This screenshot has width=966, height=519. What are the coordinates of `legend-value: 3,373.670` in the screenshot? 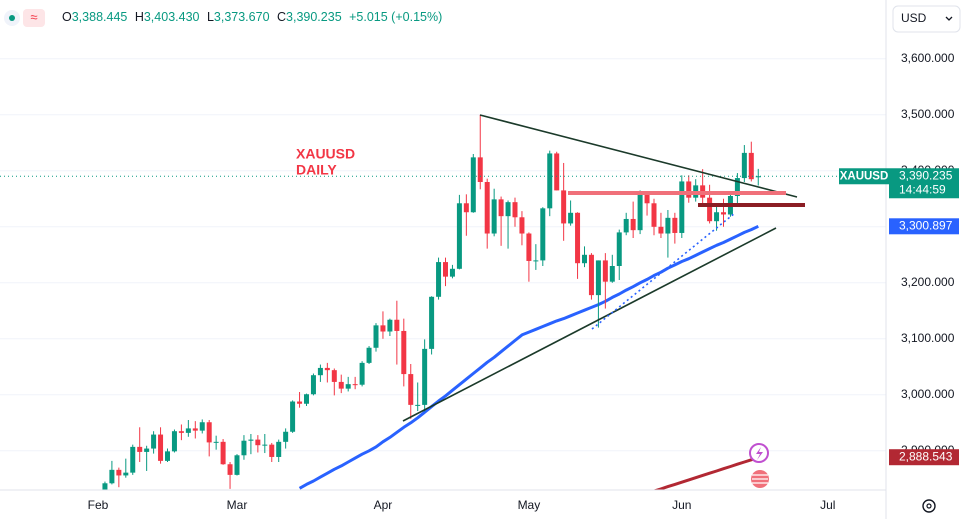 It's located at (242, 17).